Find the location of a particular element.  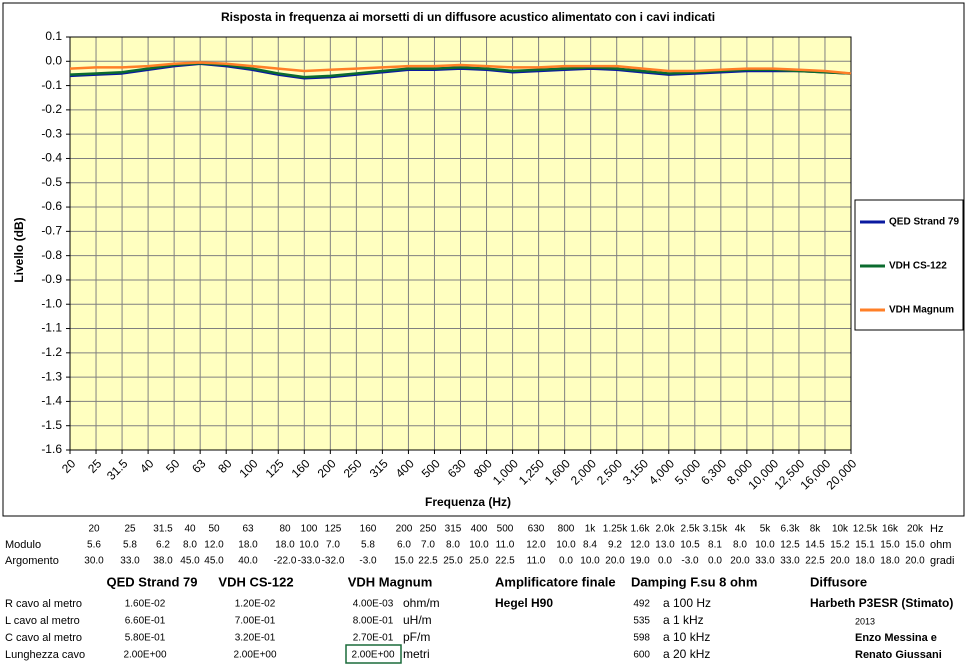

y-tick-label: -0.4 is located at coordinates (51, 158).